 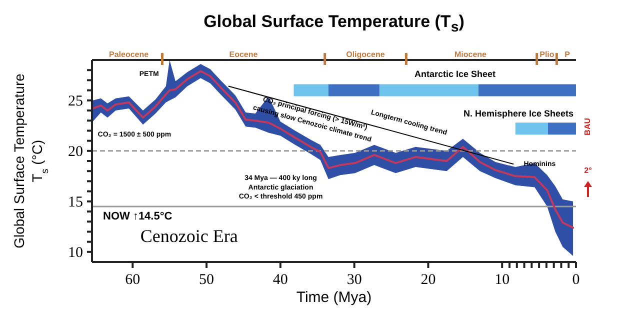 What do you see at coordinates (471, 54) in the screenshot?
I see `text: Miocene` at bounding box center [471, 54].